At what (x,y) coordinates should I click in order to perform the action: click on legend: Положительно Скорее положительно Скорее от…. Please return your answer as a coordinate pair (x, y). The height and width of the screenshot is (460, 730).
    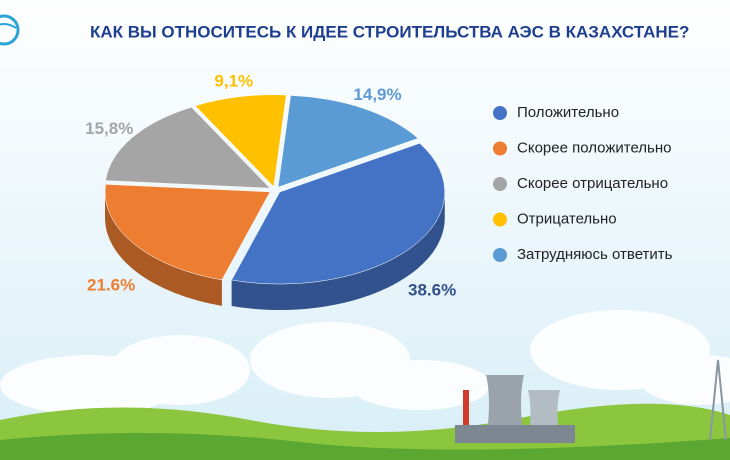
    Looking at the image, I should click on (583, 183).